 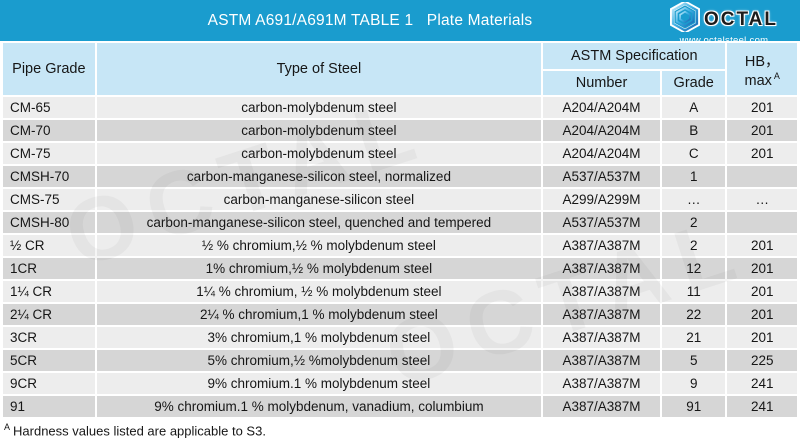 I want to click on cell-pipe-grade: CMS-75, so click(x=49, y=199).